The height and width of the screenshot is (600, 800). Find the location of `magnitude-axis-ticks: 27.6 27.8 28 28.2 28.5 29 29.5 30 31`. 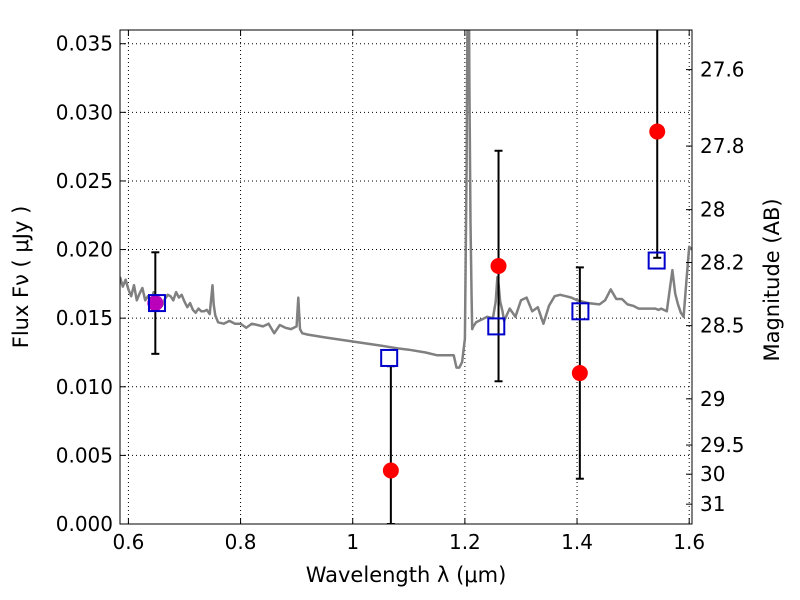

magnitude-axis-ticks: 27.6 27.8 28 28.2 28.5 29 29.5 30 31 is located at coordinates (715, 287).